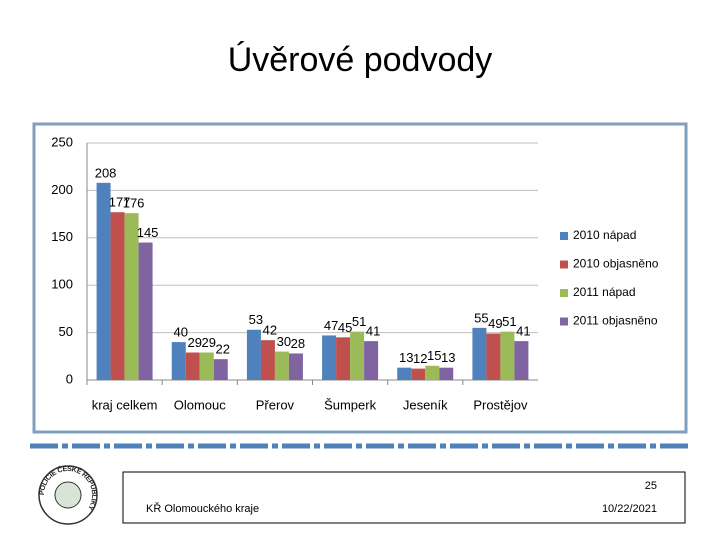 This screenshot has width=720, height=540. What do you see at coordinates (125, 404) in the screenshot?
I see `x-tick-label: kraj celkem` at bounding box center [125, 404].